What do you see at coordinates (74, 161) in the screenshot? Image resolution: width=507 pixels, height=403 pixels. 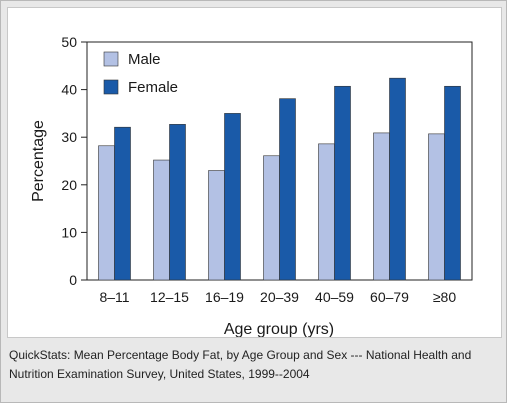 I see `y-axis: 0 10 20 30 40 50` at bounding box center [74, 161].